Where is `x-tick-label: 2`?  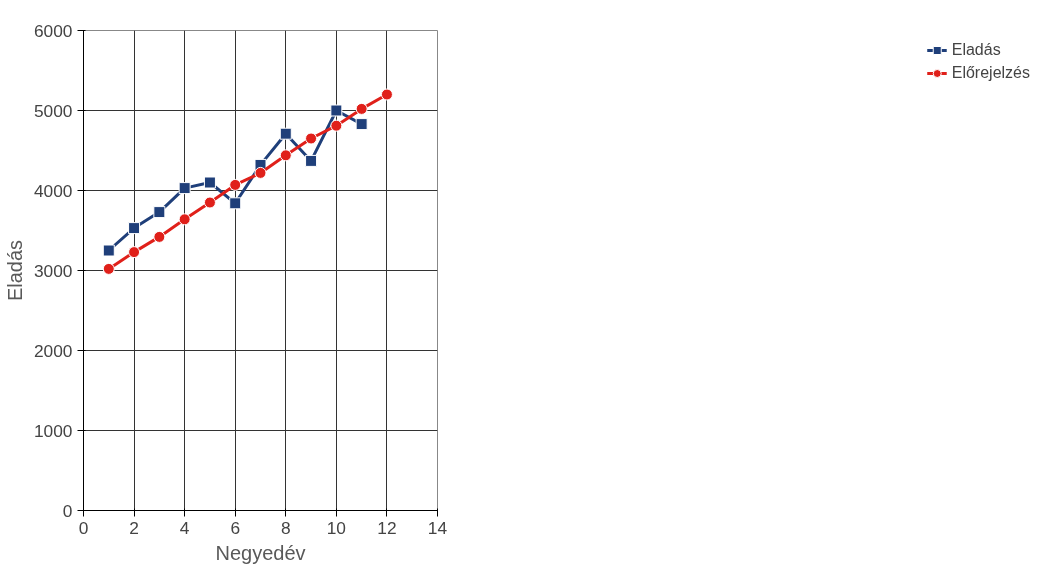 x-tick-label: 2 is located at coordinates (134, 527).